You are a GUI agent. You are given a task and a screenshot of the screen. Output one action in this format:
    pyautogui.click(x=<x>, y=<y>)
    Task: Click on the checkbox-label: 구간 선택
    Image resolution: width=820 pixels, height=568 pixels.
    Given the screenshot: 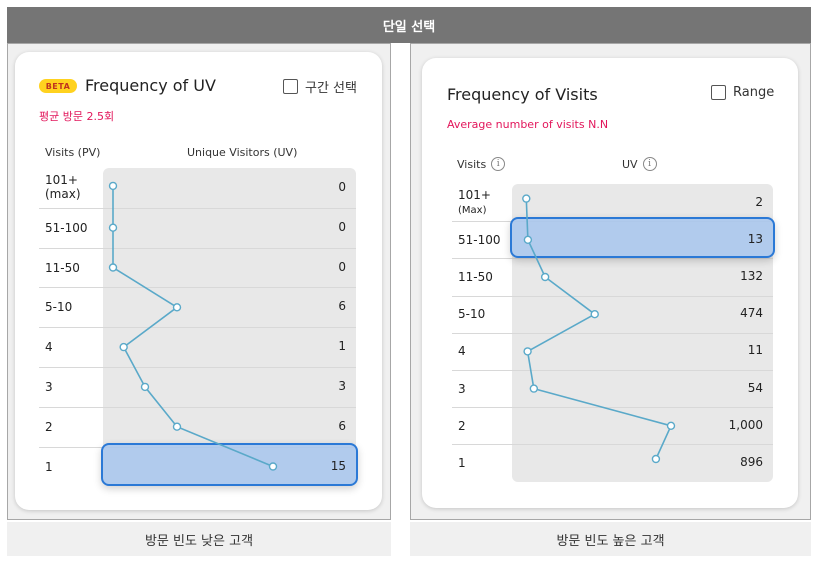 What is the action you would take?
    pyautogui.click(x=331, y=88)
    